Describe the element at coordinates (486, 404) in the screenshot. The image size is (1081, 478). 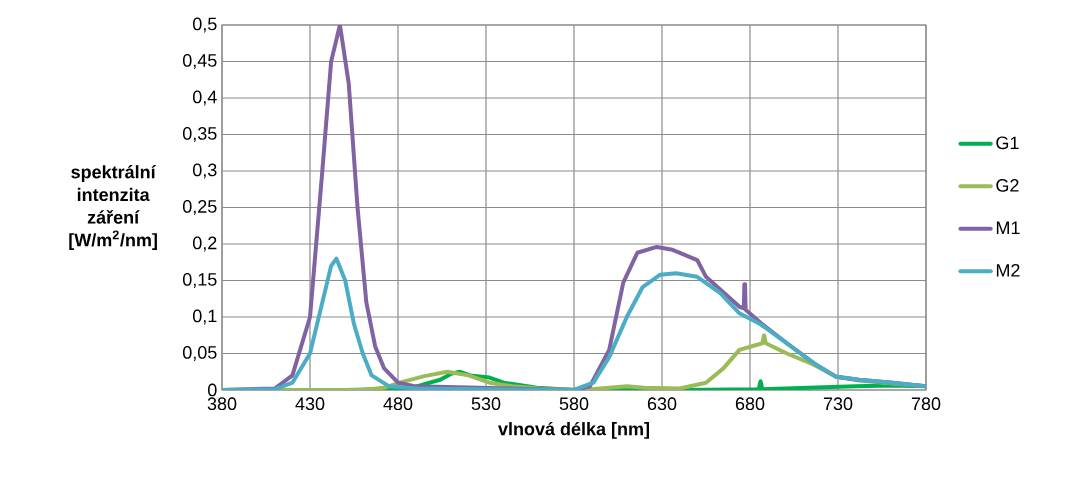
I see `x-tick-label: 530` at that location.